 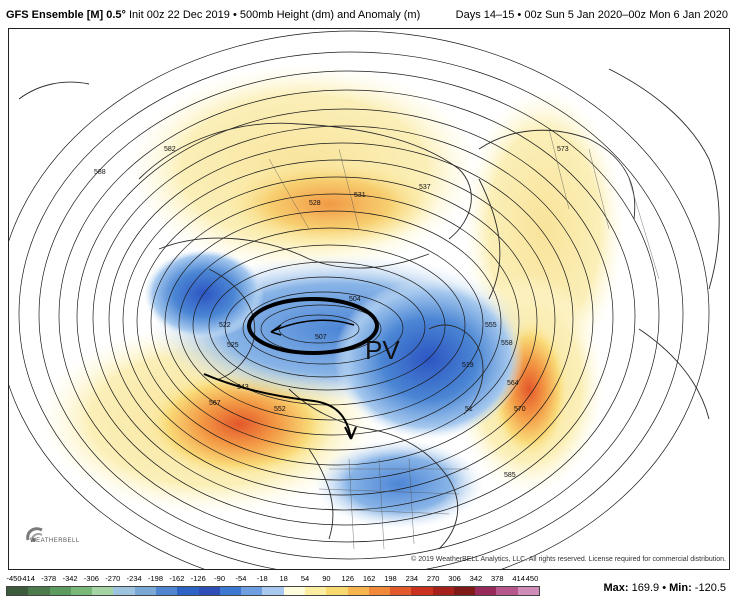 What do you see at coordinates (399, 484) in the screenshot?
I see `anomaly-negative-us` at bounding box center [399, 484].